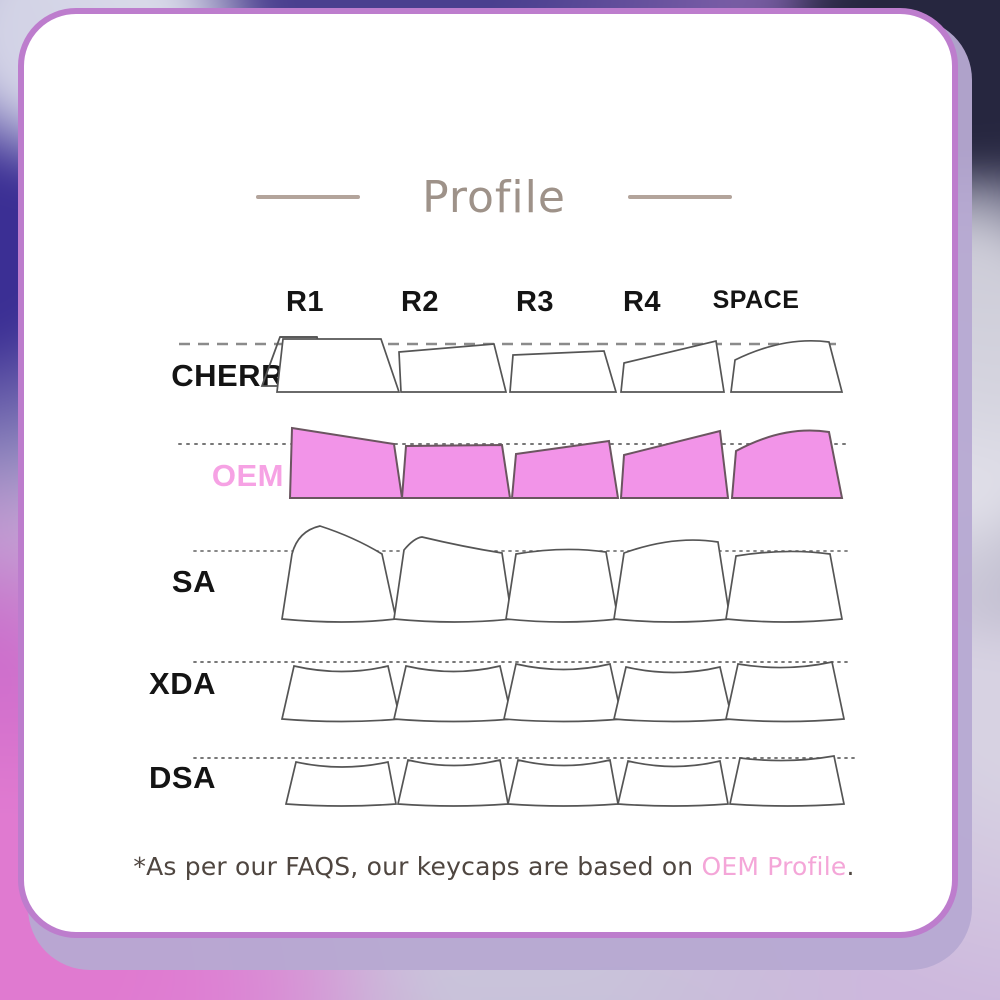 The width and height of the screenshot is (1000, 1000). I want to click on footnote-accent: OEM Profile, so click(774, 866).